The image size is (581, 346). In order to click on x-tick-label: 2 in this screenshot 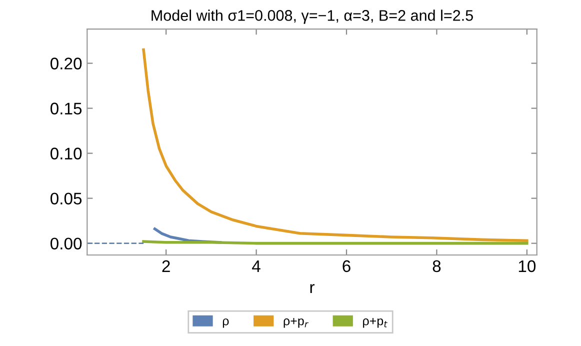, I will do `click(166, 266)`.